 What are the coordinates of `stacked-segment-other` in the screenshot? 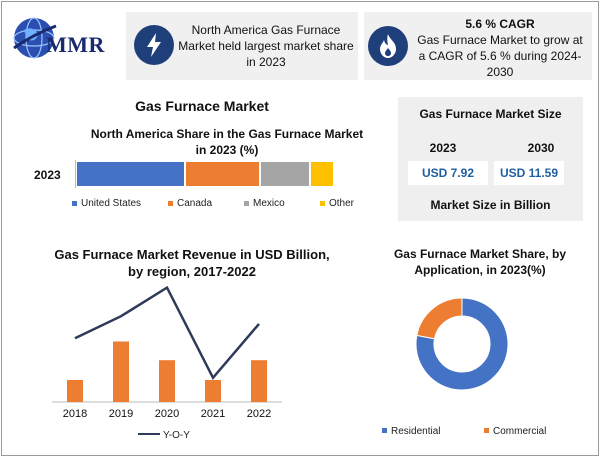 It's located at (322, 174).